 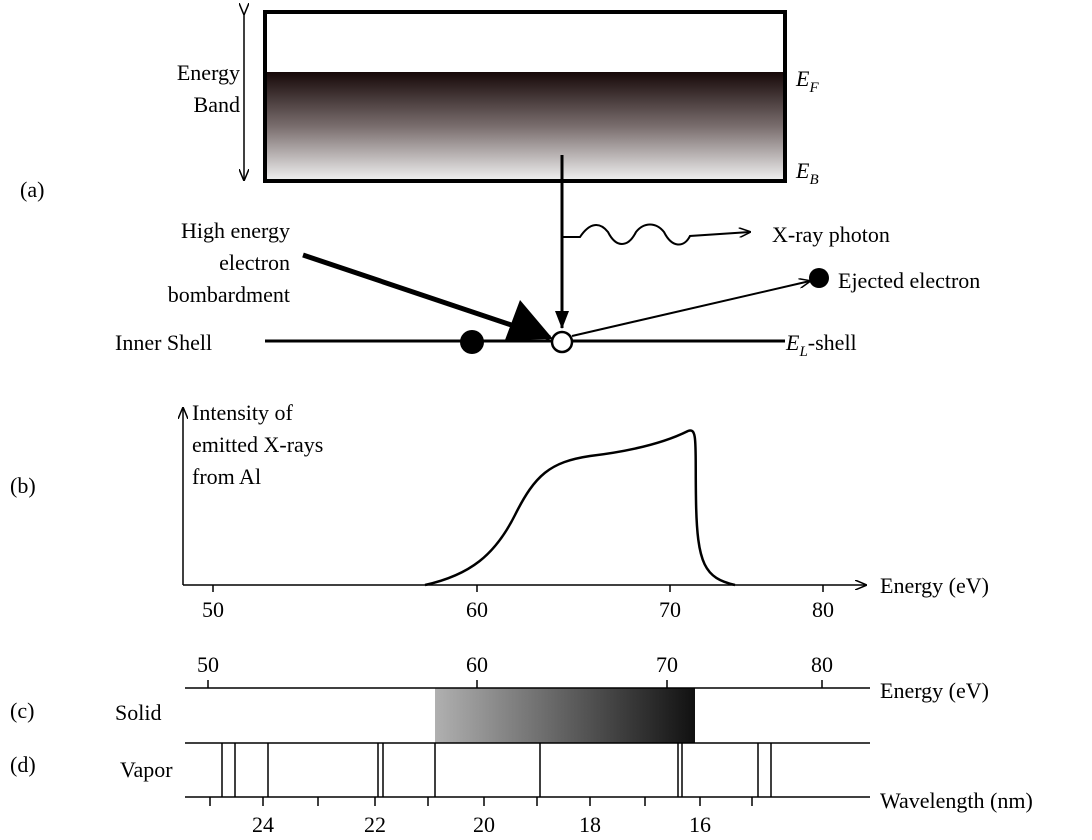 I want to click on bombardment-2: electron, so click(x=254, y=262).